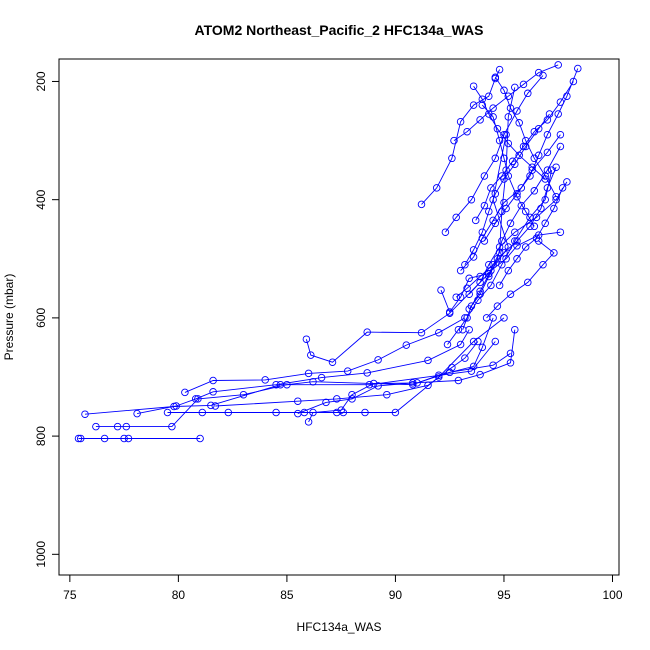 The image size is (650, 650). What do you see at coordinates (41, 554) in the screenshot?
I see `y-tick-label-1000: 1000` at bounding box center [41, 554].